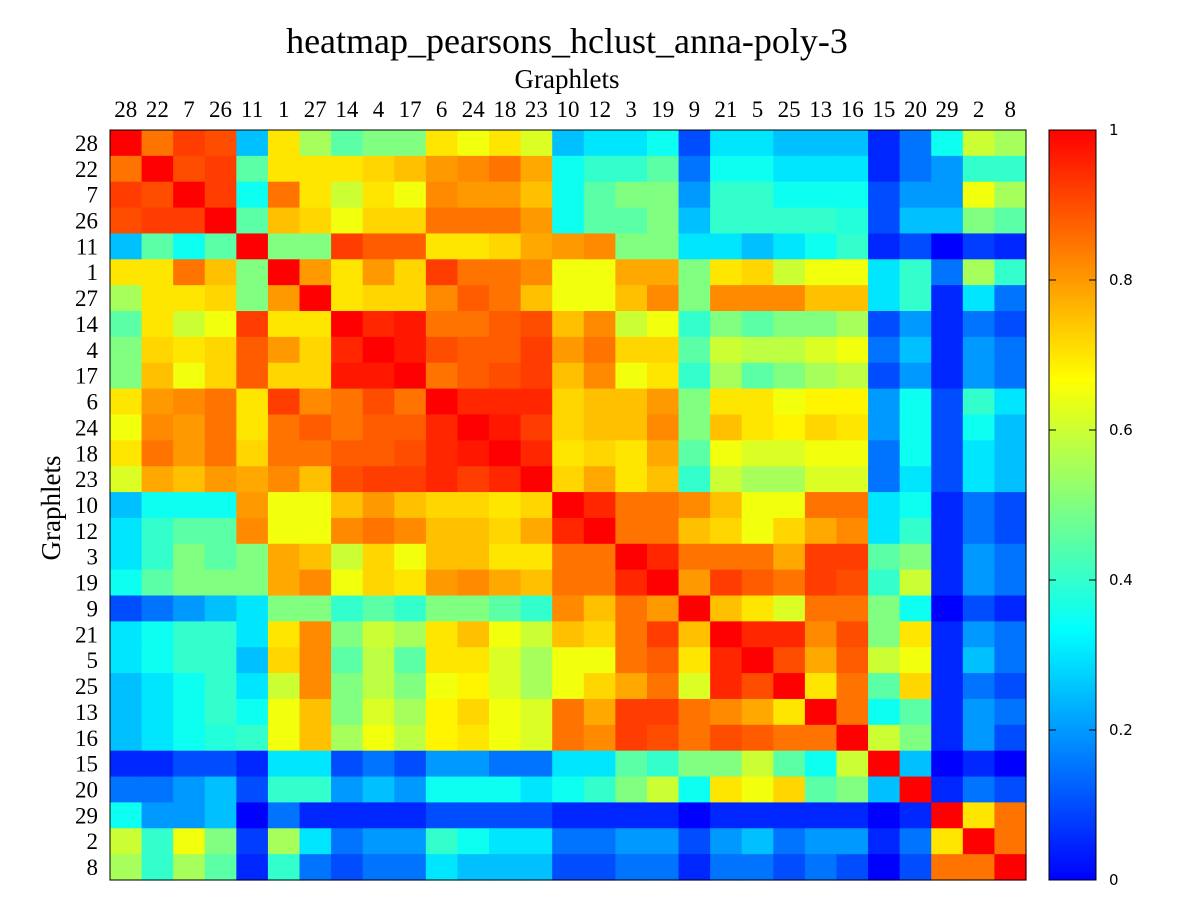 The image size is (1200, 900). Describe the element at coordinates (93, 841) in the screenshot. I see `y-tick-label: 2` at that location.